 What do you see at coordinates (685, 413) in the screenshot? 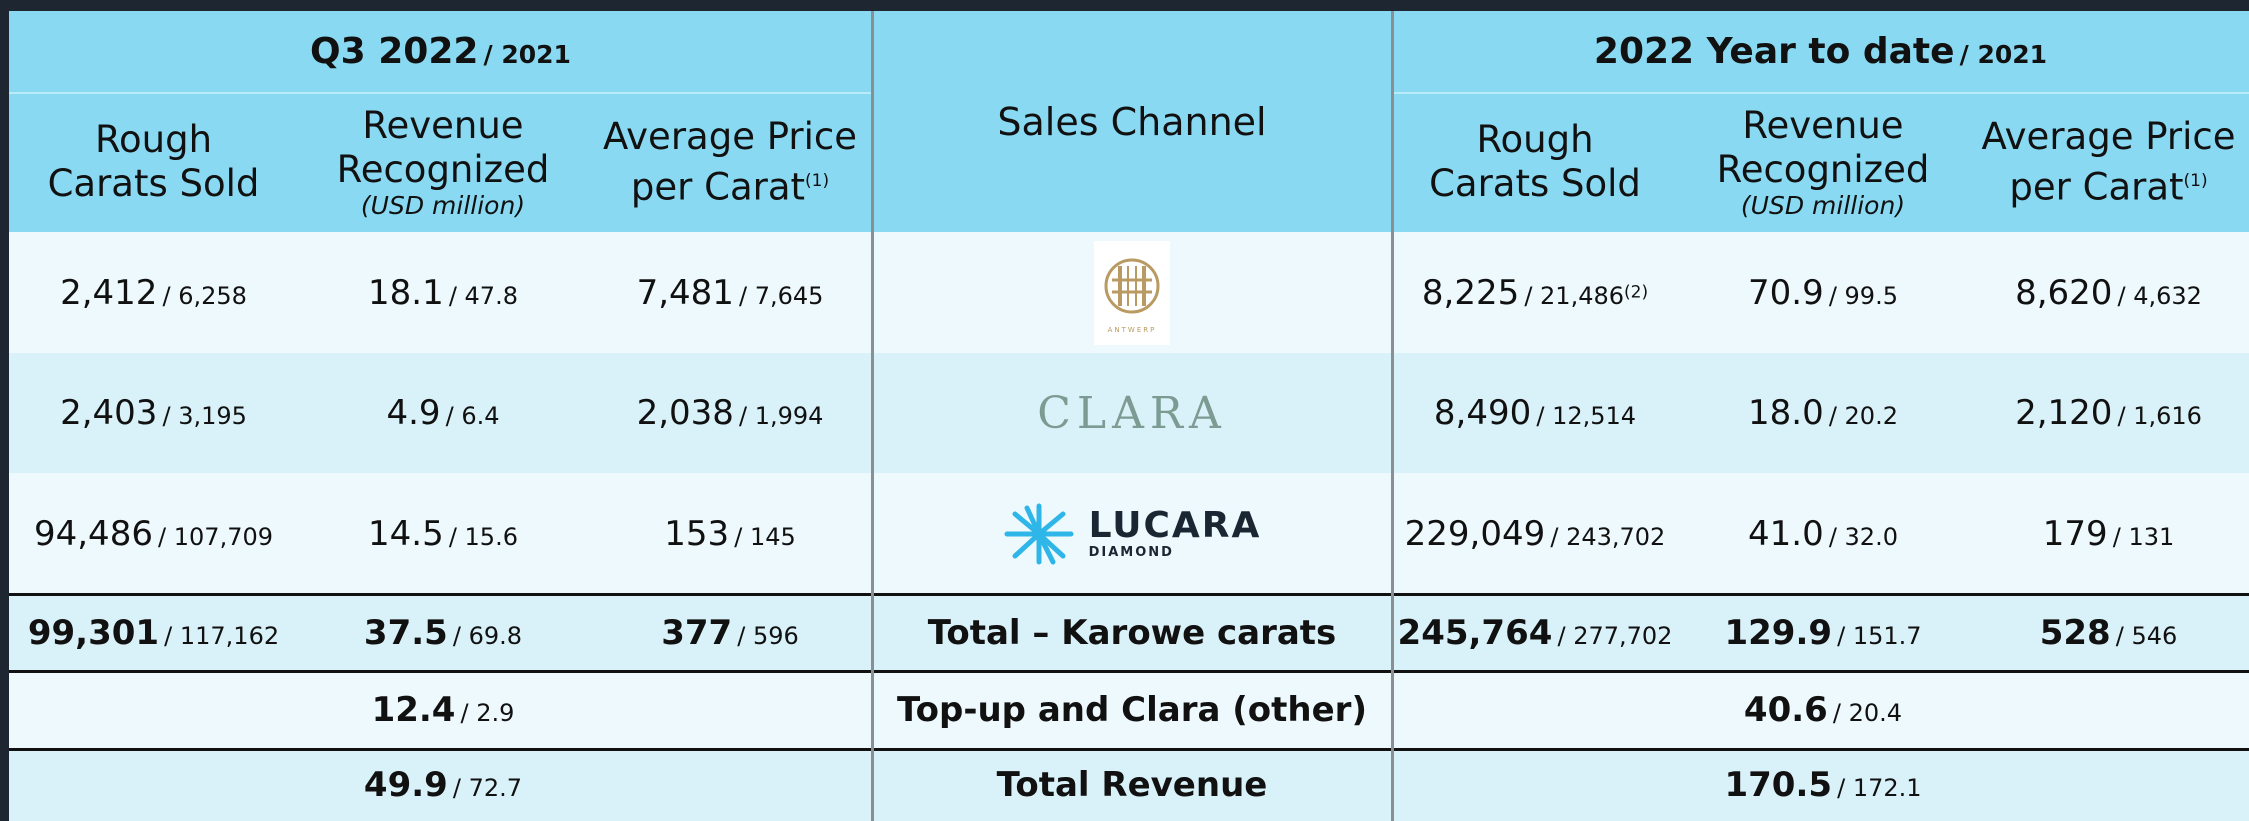
I see `value: 2,038` at bounding box center [685, 413].